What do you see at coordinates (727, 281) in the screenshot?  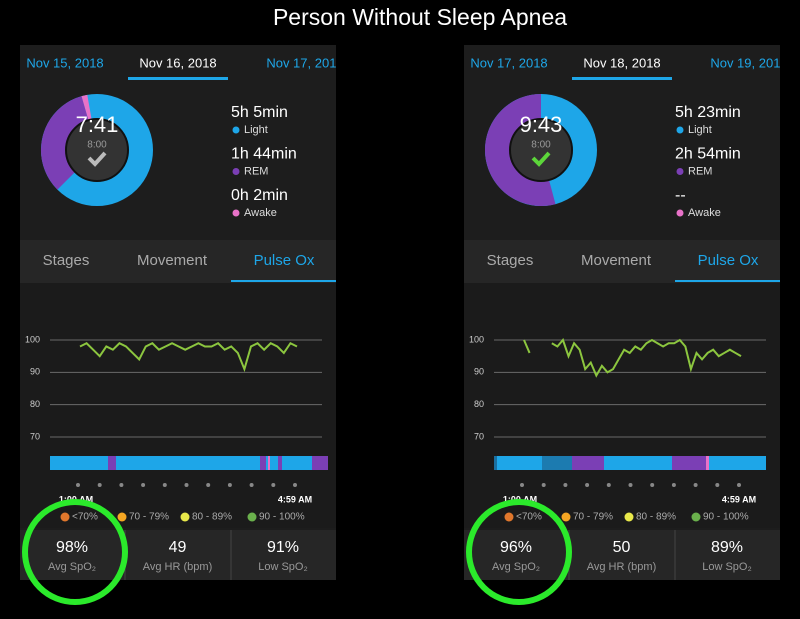 I see `tab-underline` at bounding box center [727, 281].